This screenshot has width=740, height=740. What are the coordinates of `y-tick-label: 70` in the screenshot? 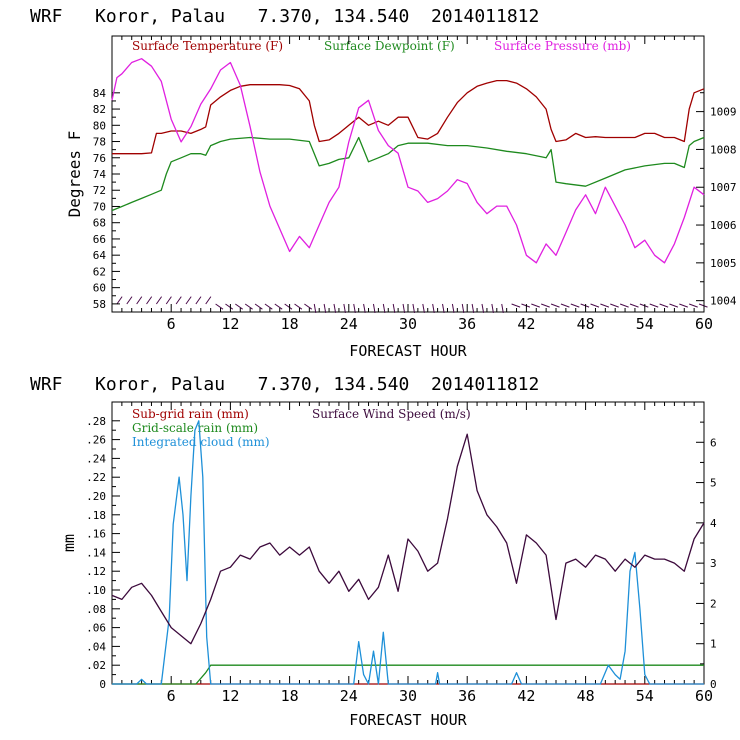 It's located at (99, 206).